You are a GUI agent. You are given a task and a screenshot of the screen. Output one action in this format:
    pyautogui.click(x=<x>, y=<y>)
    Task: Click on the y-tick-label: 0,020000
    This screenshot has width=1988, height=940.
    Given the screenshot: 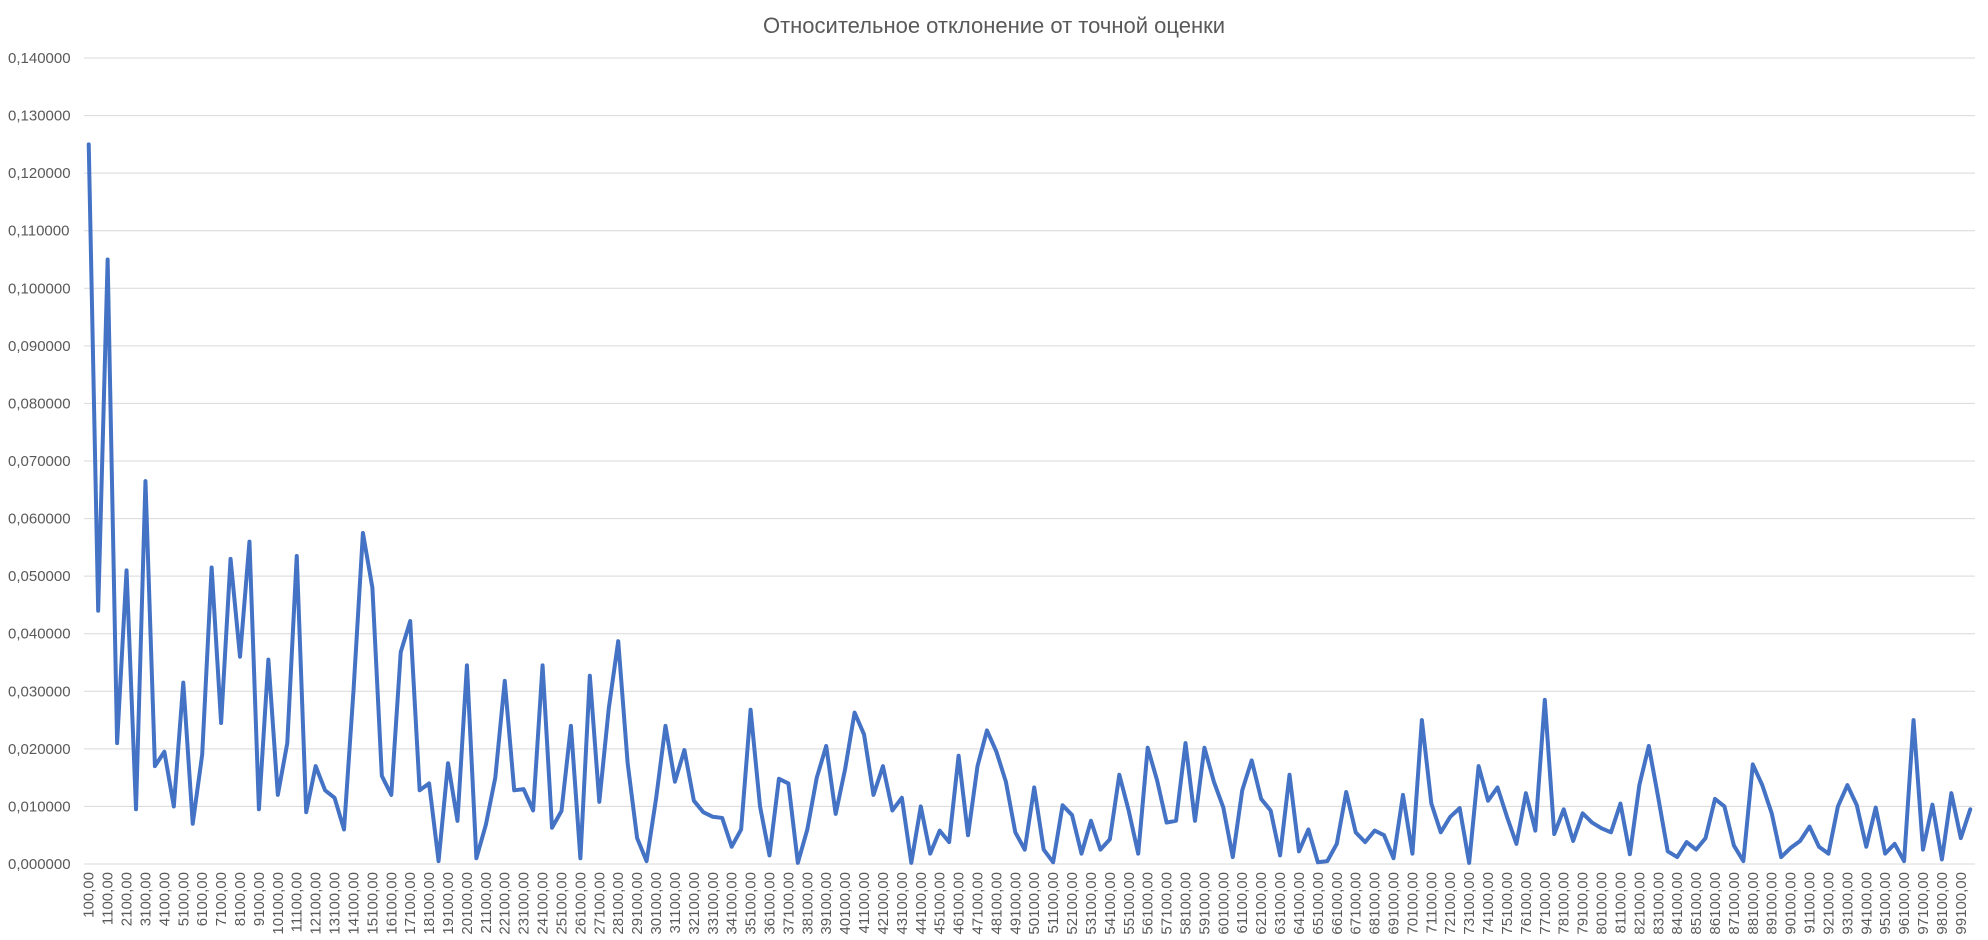 What is the action you would take?
    pyautogui.click(x=39, y=749)
    